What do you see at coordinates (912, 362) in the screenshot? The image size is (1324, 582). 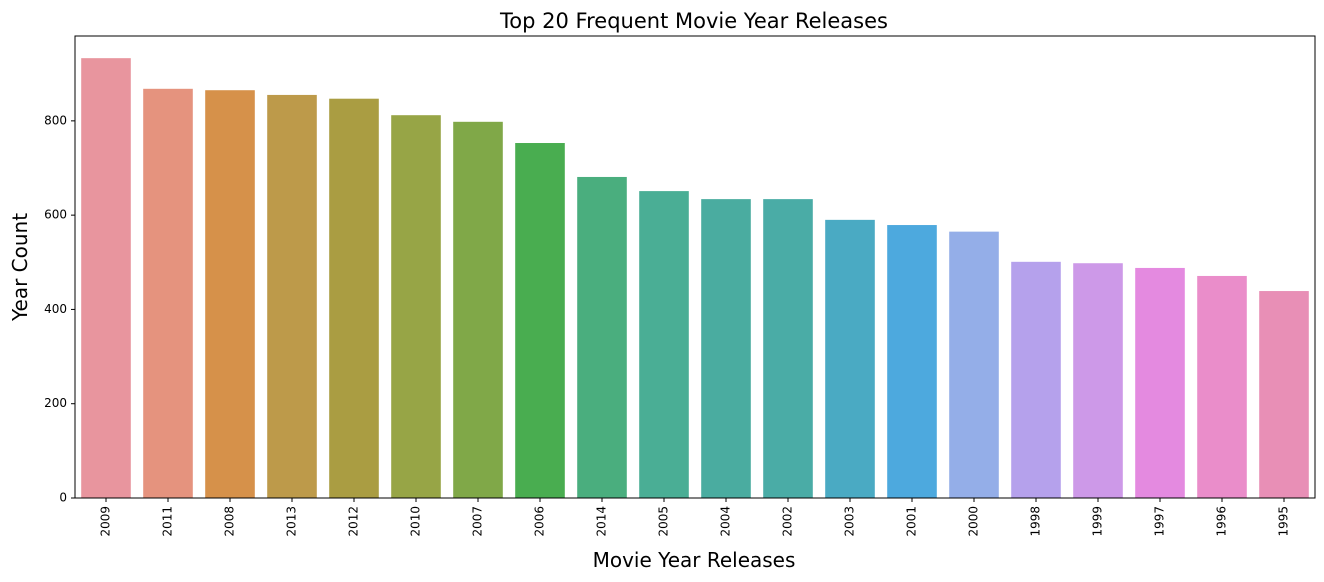 I see `bar-2001` at bounding box center [912, 362].